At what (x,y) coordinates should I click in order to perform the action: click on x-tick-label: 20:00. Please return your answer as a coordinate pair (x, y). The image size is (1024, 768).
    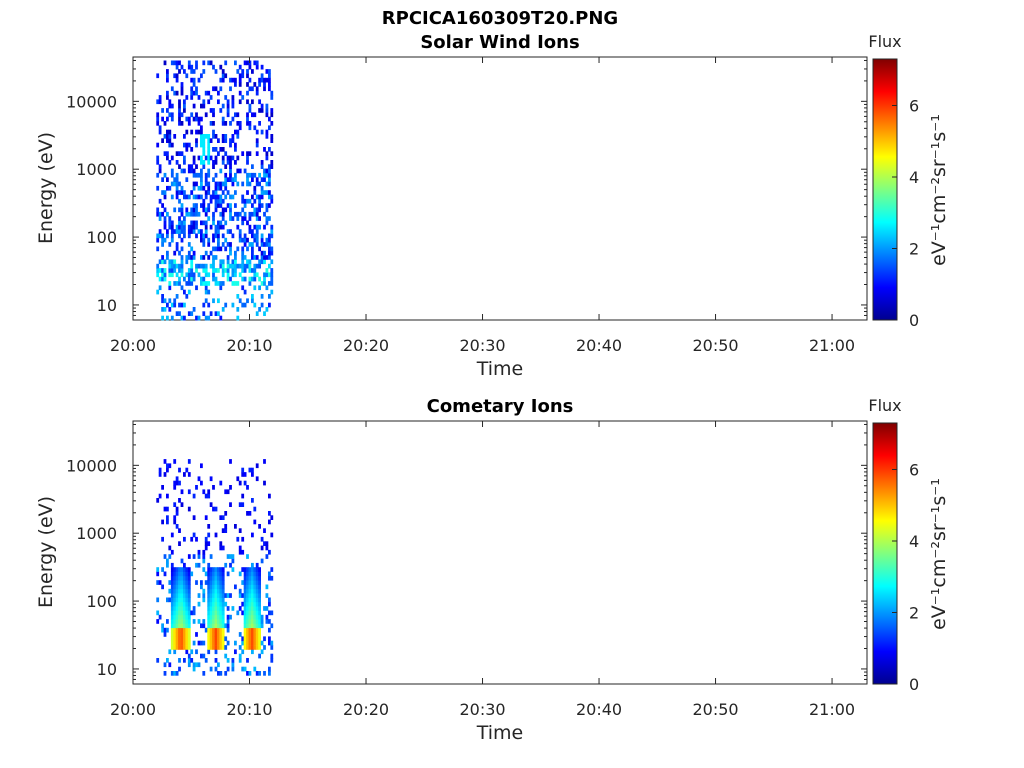
    Looking at the image, I should click on (133, 345).